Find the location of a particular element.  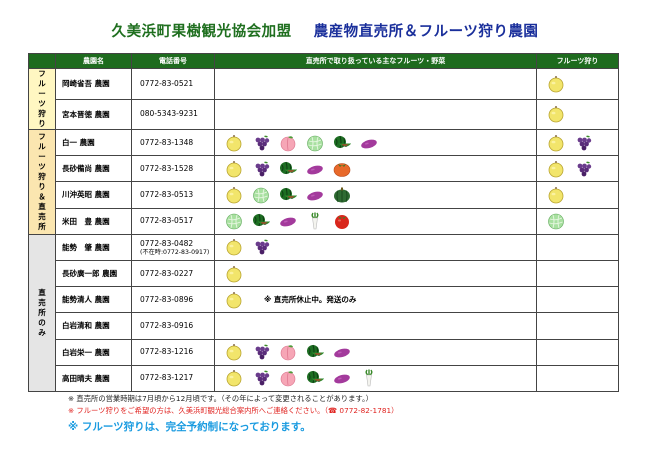

header-picking: フルーツ狩り is located at coordinates (577, 61).